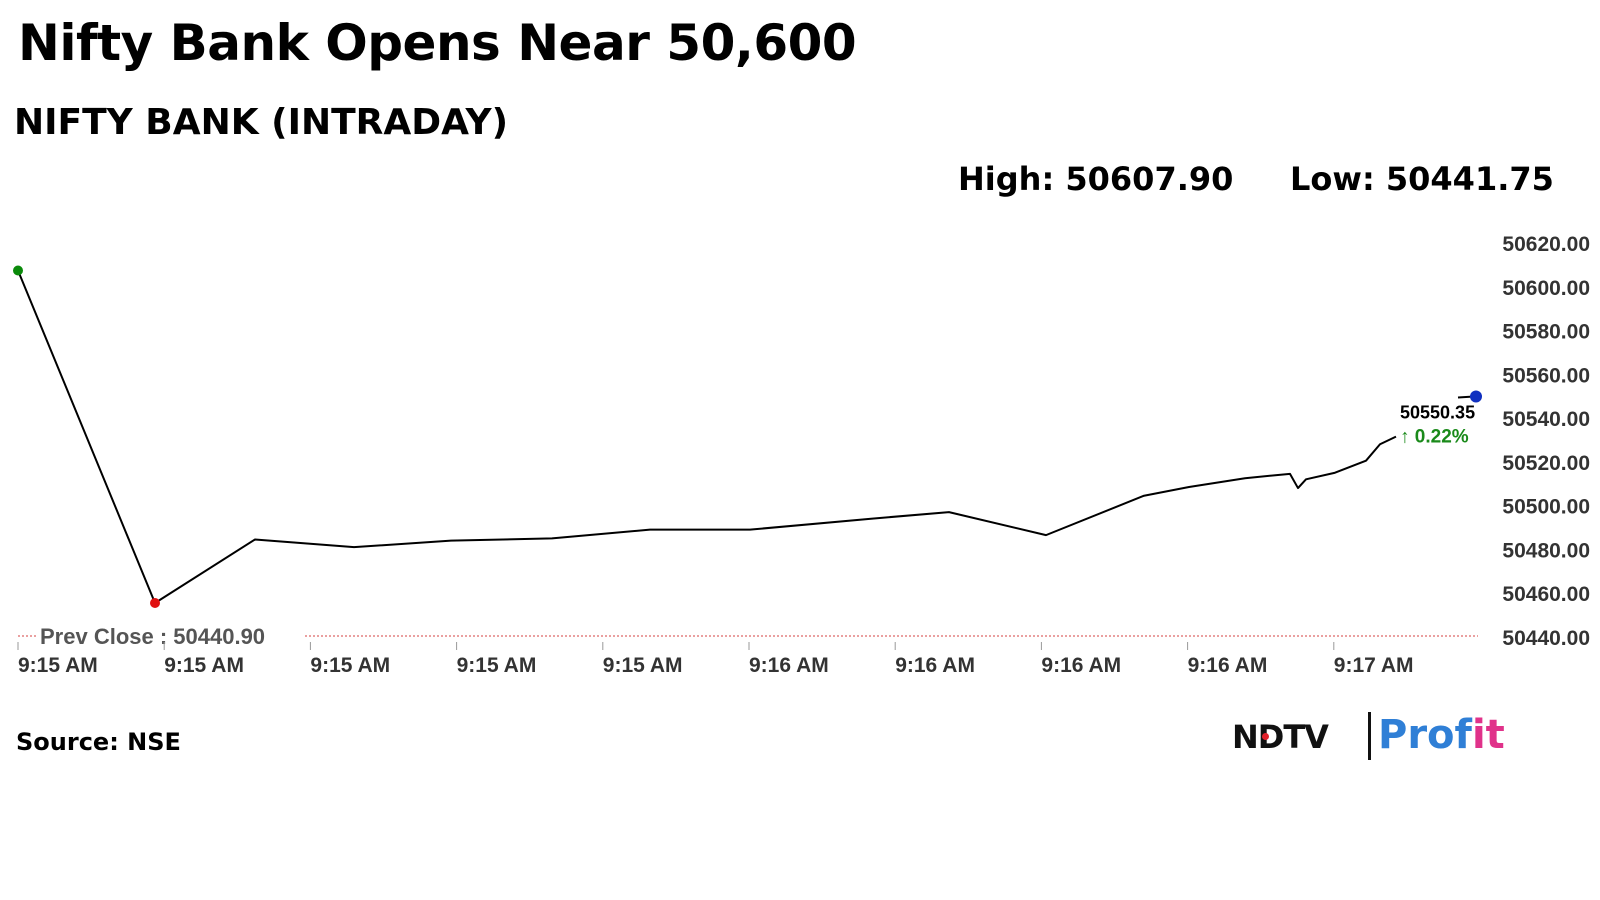  I want to click on y-tick-label: 50540.00, so click(1546, 419).